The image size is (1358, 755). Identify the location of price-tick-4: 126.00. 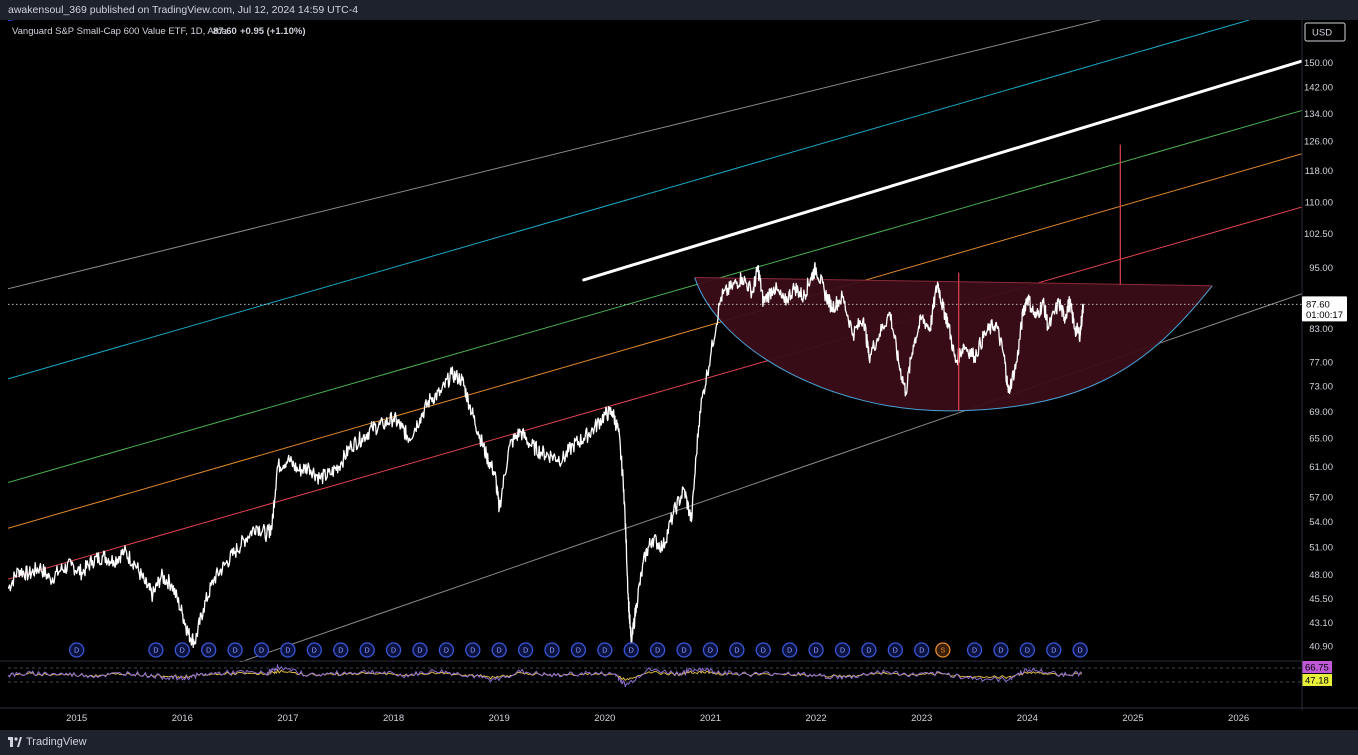
(1318, 141).